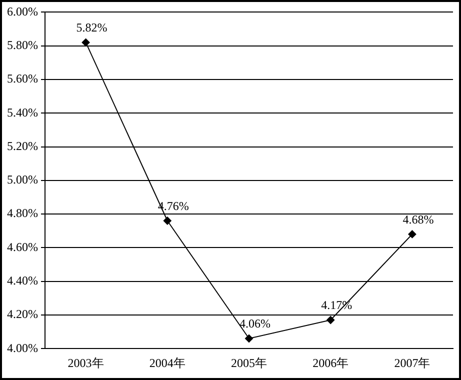  Describe the element at coordinates (22, 79) in the screenshot. I see `y-tick-label: 5.60%` at that location.